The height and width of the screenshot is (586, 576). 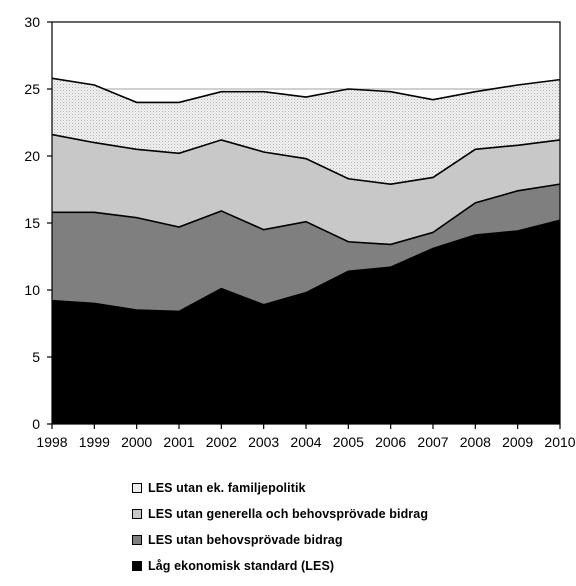 What do you see at coordinates (51, 442) in the screenshot?
I see `x-tick-label: 1998` at bounding box center [51, 442].